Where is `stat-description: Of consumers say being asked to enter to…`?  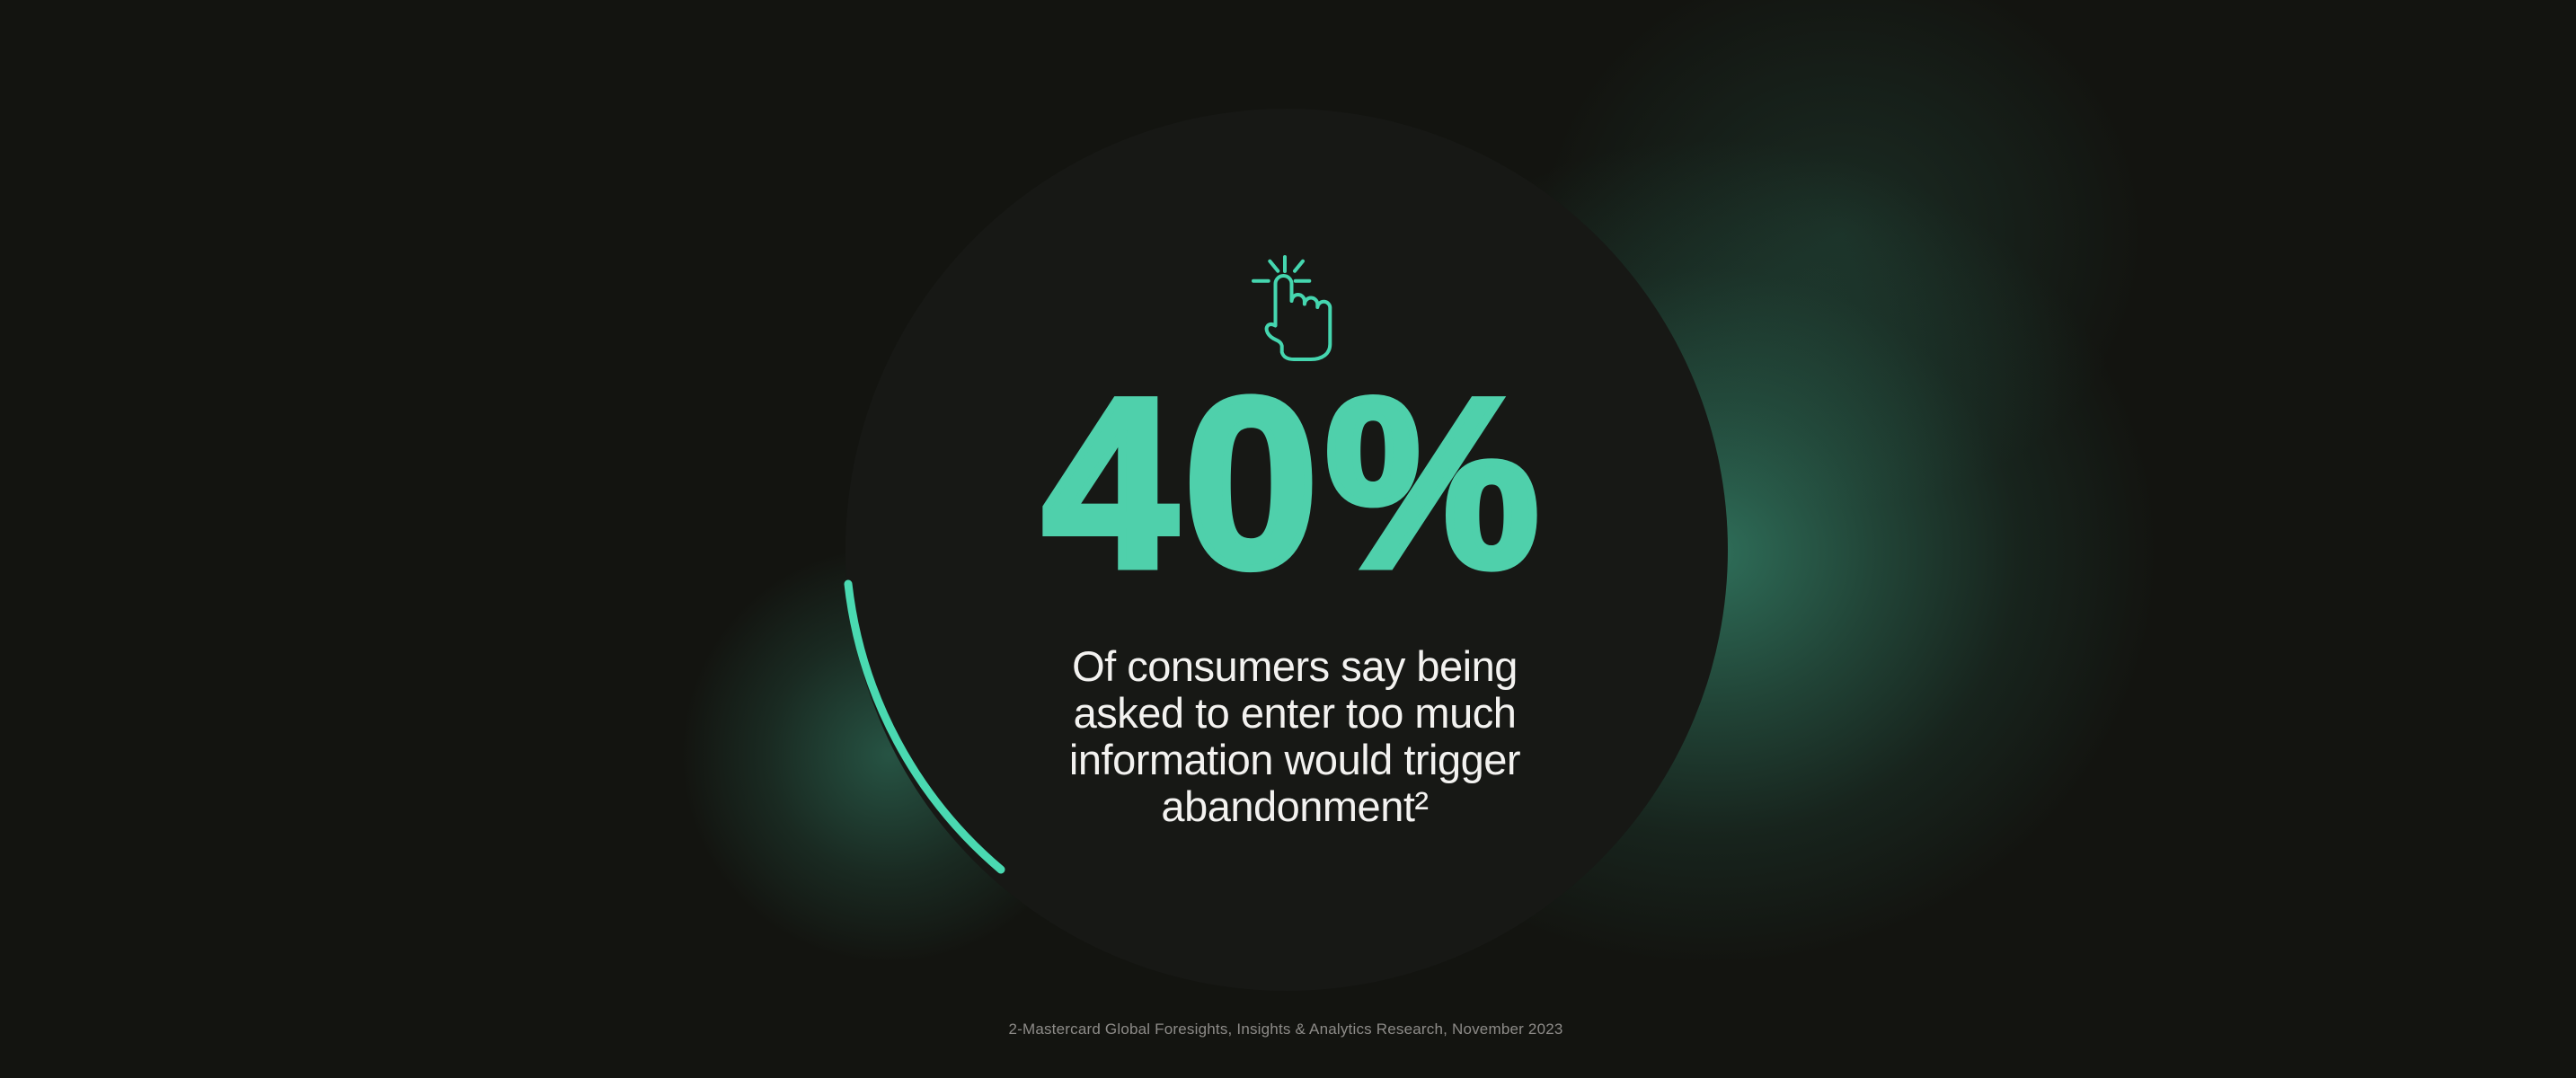 stat-description: Of consumers say being asked to enter to… is located at coordinates (1294, 736).